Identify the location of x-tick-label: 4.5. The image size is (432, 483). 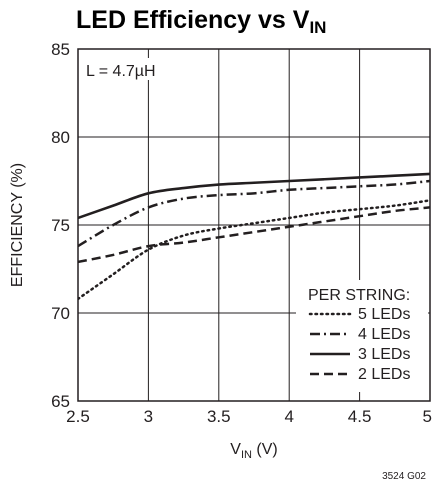
(360, 416).